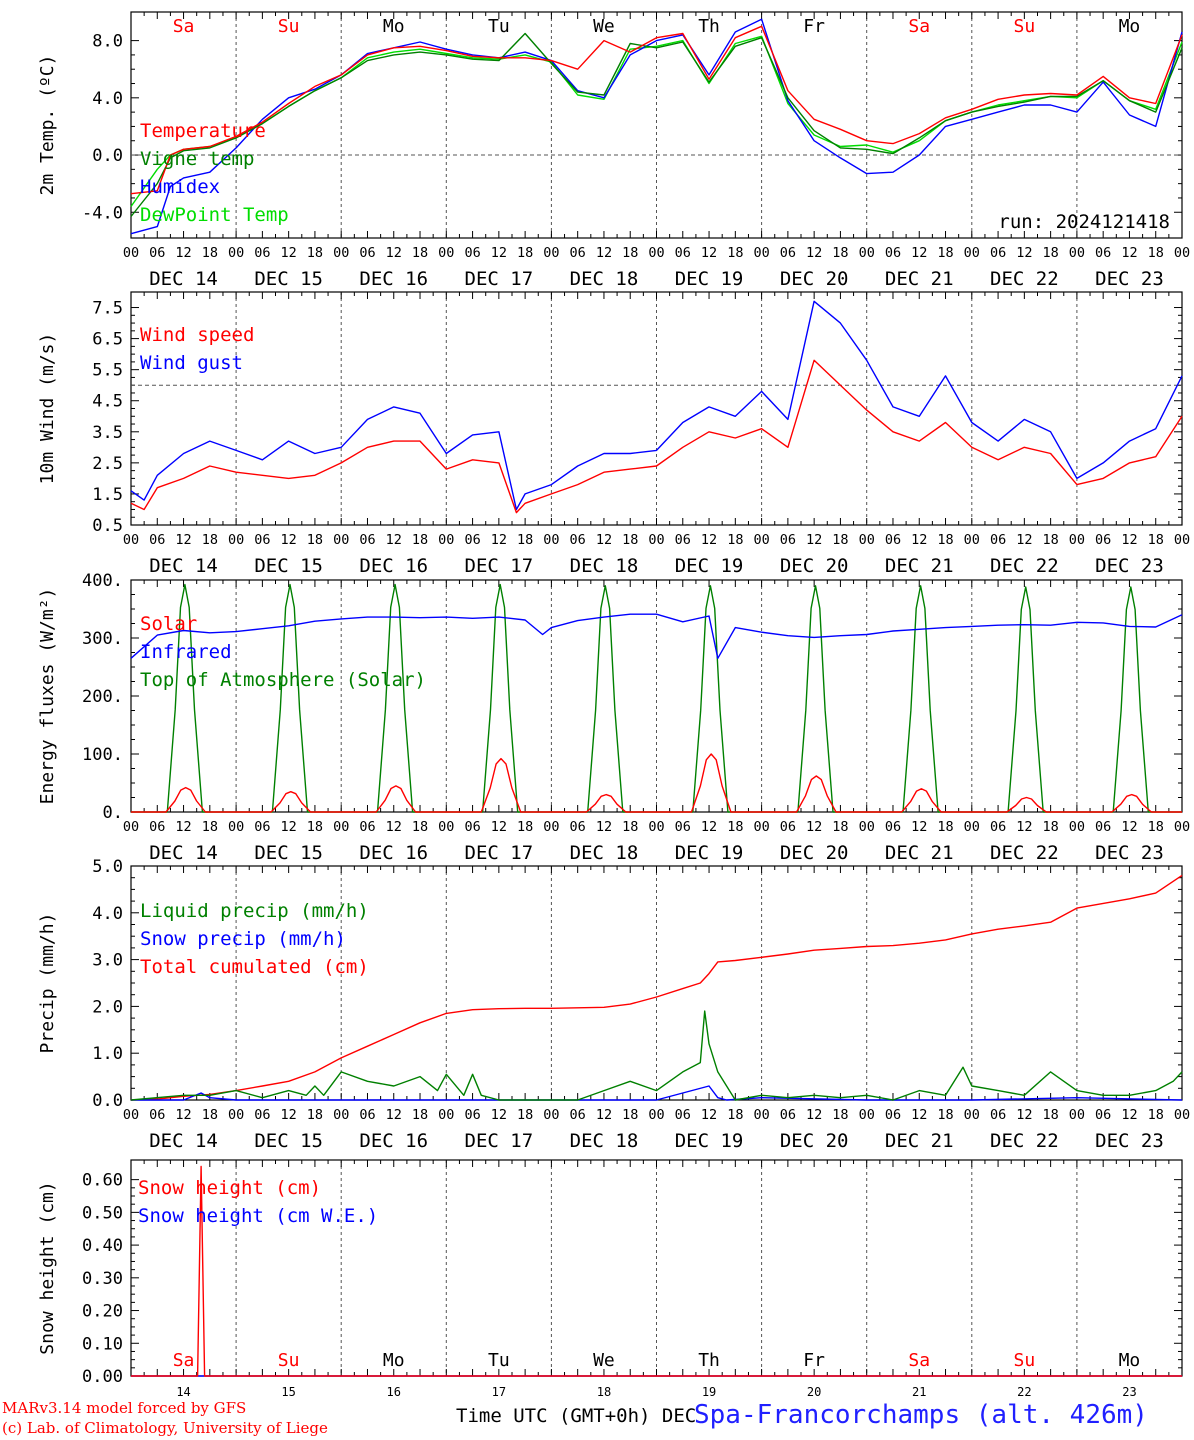  Describe the element at coordinates (47, 125) in the screenshot. I see `y-axis-label: 2m Temp. (ºC)` at that location.